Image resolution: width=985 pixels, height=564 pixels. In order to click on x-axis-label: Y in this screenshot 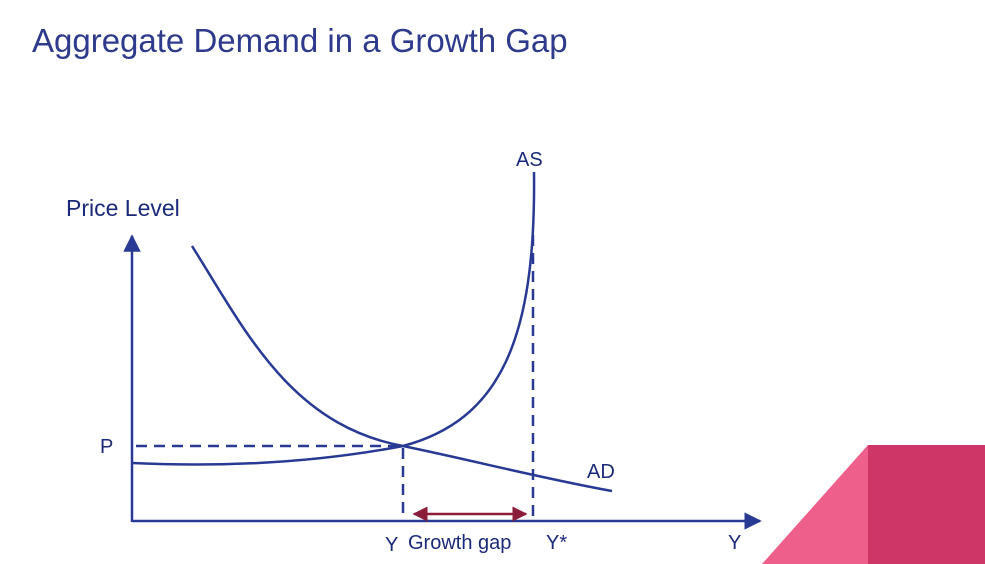, I will do `click(734, 543)`.